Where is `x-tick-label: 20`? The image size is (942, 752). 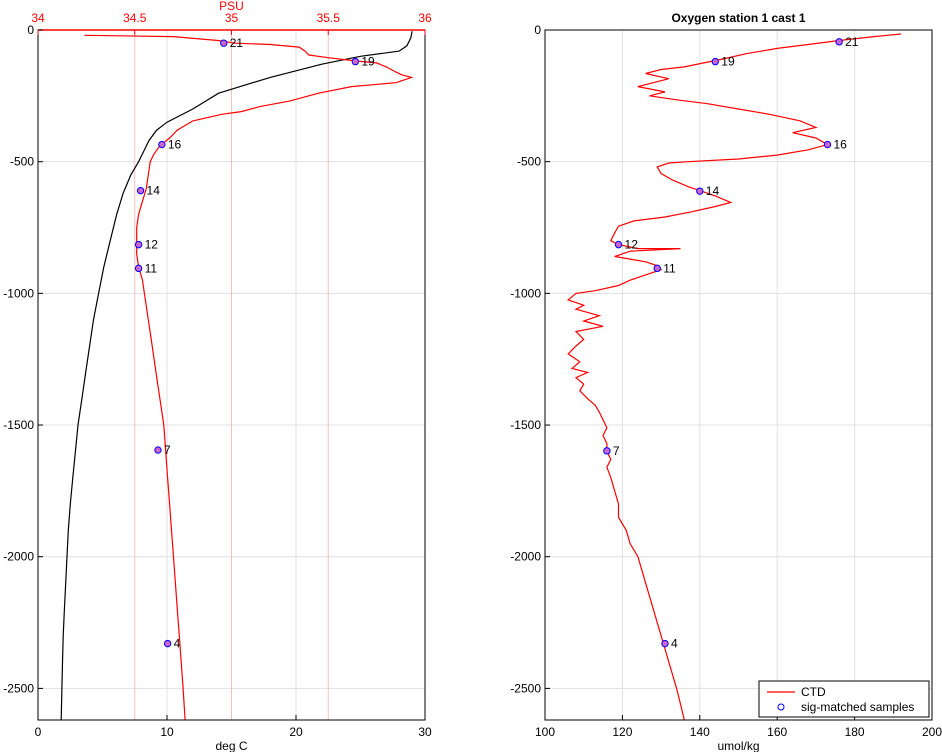
x-tick-label: 20 is located at coordinates (296, 732).